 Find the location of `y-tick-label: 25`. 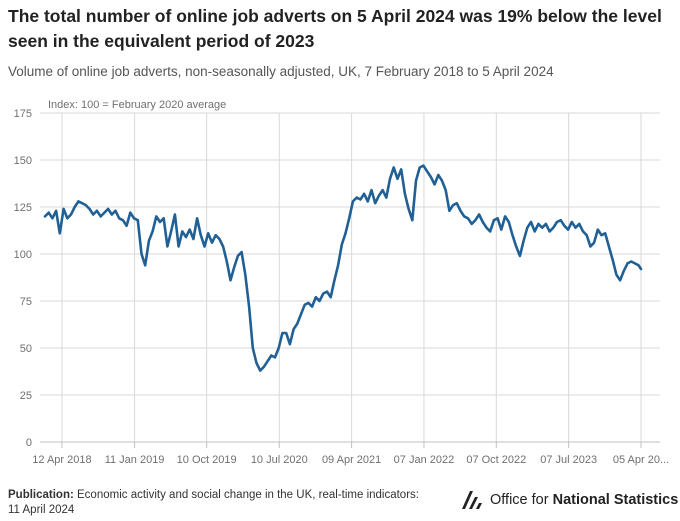

y-tick-label: 25 is located at coordinates (26, 396).